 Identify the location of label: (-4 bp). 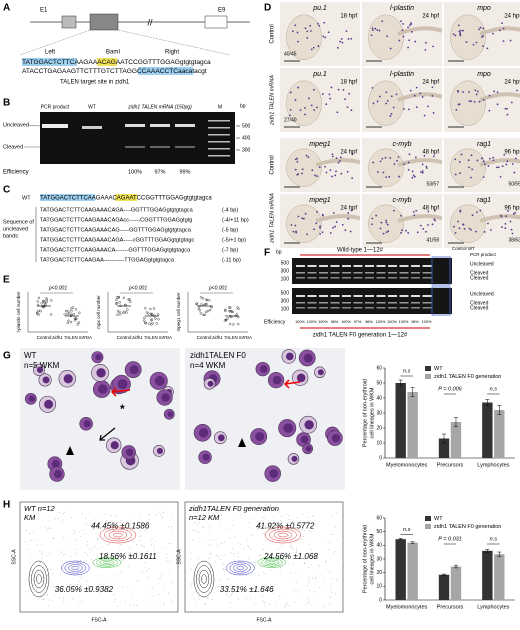
(230, 210).